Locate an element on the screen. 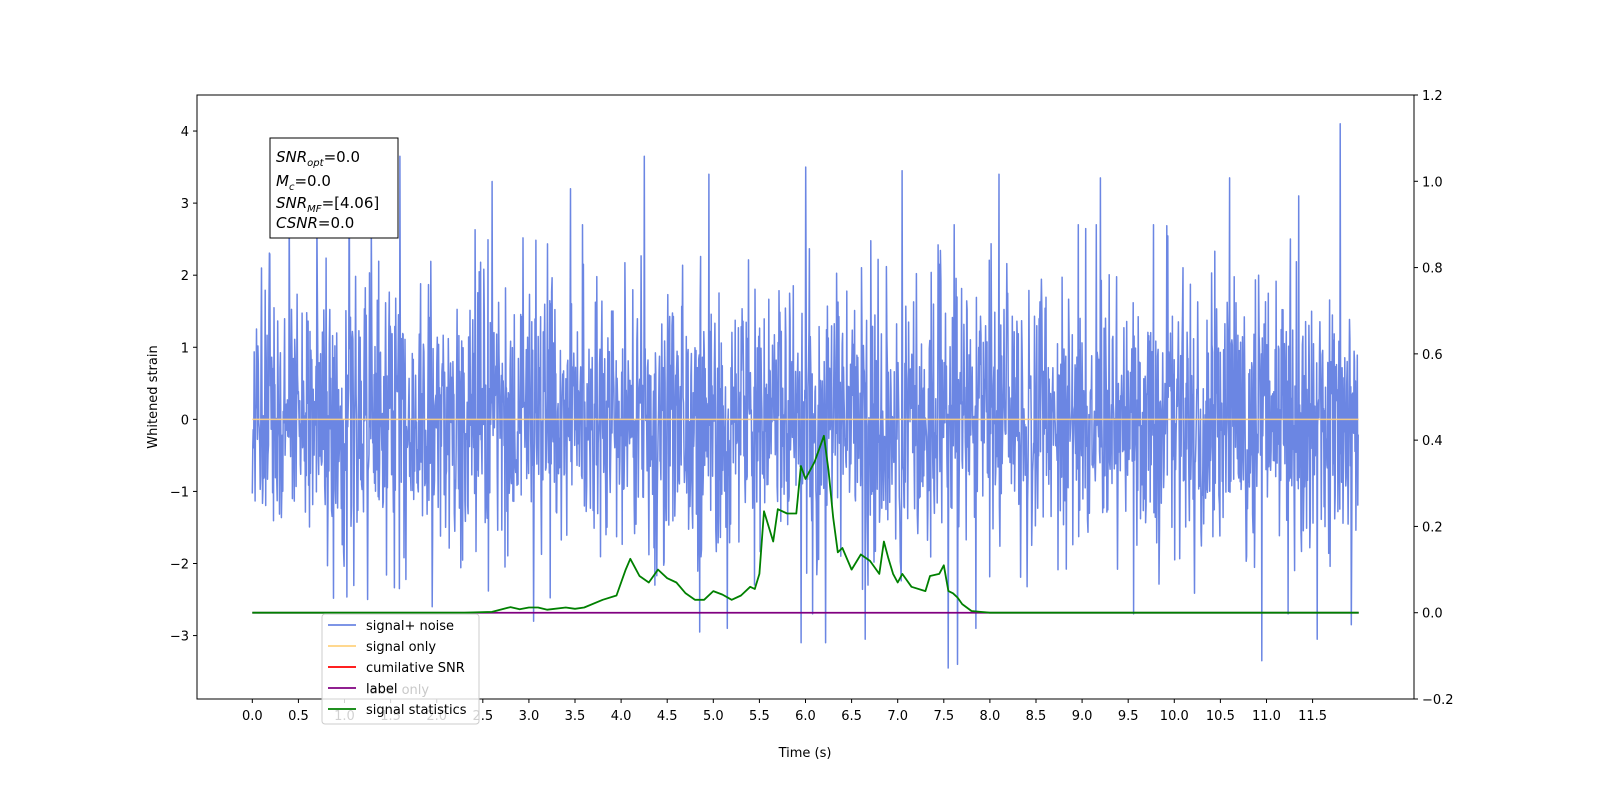 Image resolution: width=1600 pixels, height=800 pixels. annotation-line-snr-mf: SNRMF=[4.06] is located at coordinates (327, 204).